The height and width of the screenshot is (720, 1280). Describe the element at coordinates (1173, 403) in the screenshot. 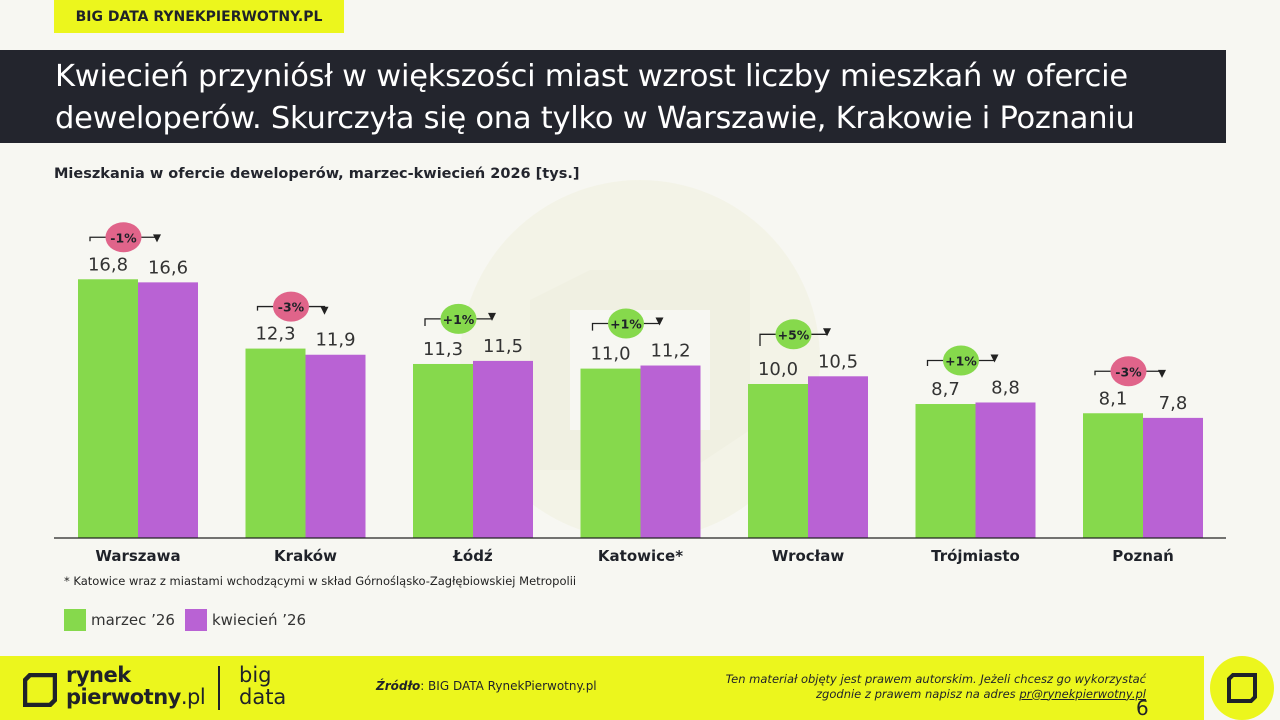

I see `bar-value-label: 7,8` at that location.